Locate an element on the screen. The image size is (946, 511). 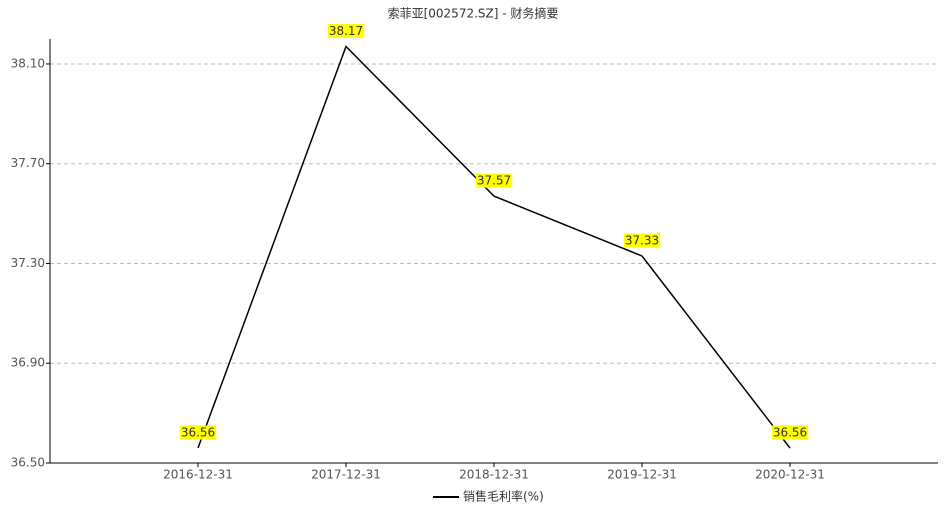
data-label: 37.33 is located at coordinates (642, 240).